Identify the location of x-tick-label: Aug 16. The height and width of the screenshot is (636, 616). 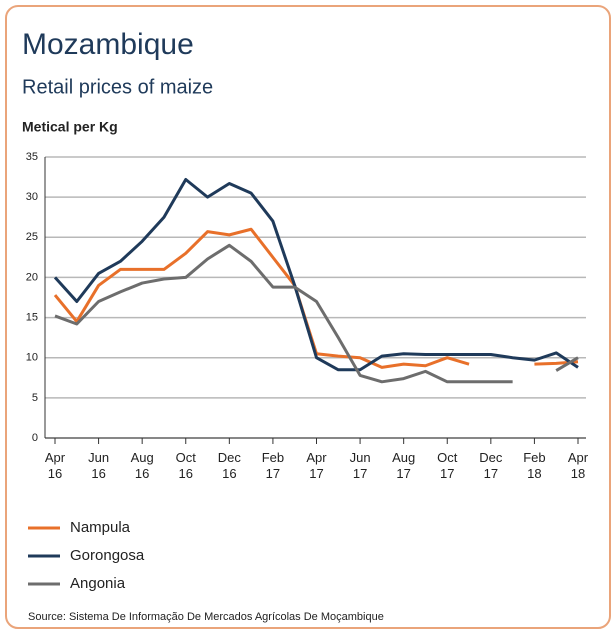
(142, 465).